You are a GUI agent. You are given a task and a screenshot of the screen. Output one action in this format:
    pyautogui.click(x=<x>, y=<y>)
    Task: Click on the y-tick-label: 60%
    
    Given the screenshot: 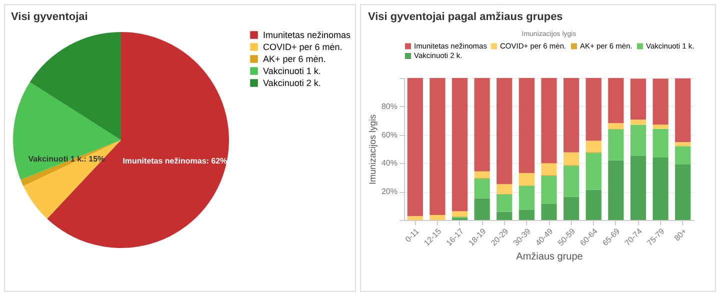 What is the action you would take?
    pyautogui.click(x=389, y=135)
    